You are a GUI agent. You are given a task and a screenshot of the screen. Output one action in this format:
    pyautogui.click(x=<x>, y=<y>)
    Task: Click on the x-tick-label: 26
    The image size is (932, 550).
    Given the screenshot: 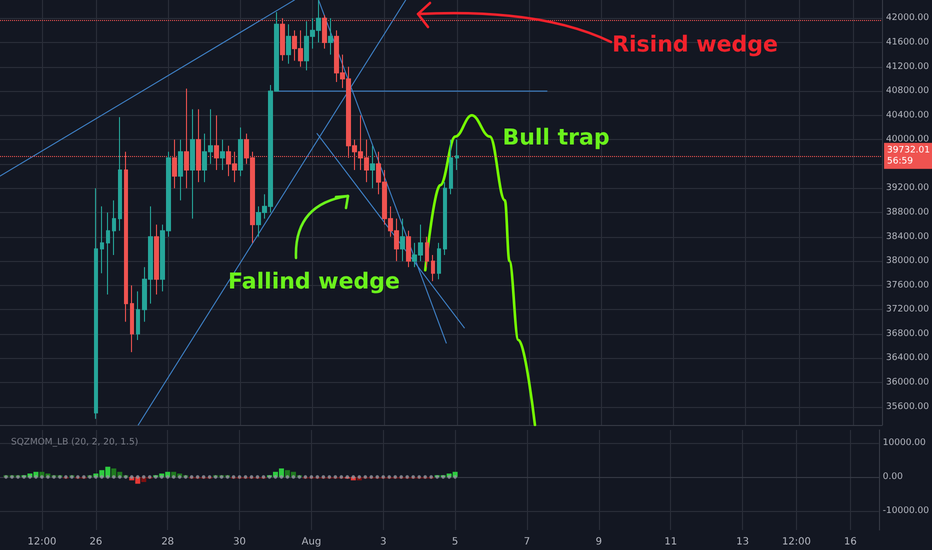 What is the action you would take?
    pyautogui.click(x=95, y=542)
    